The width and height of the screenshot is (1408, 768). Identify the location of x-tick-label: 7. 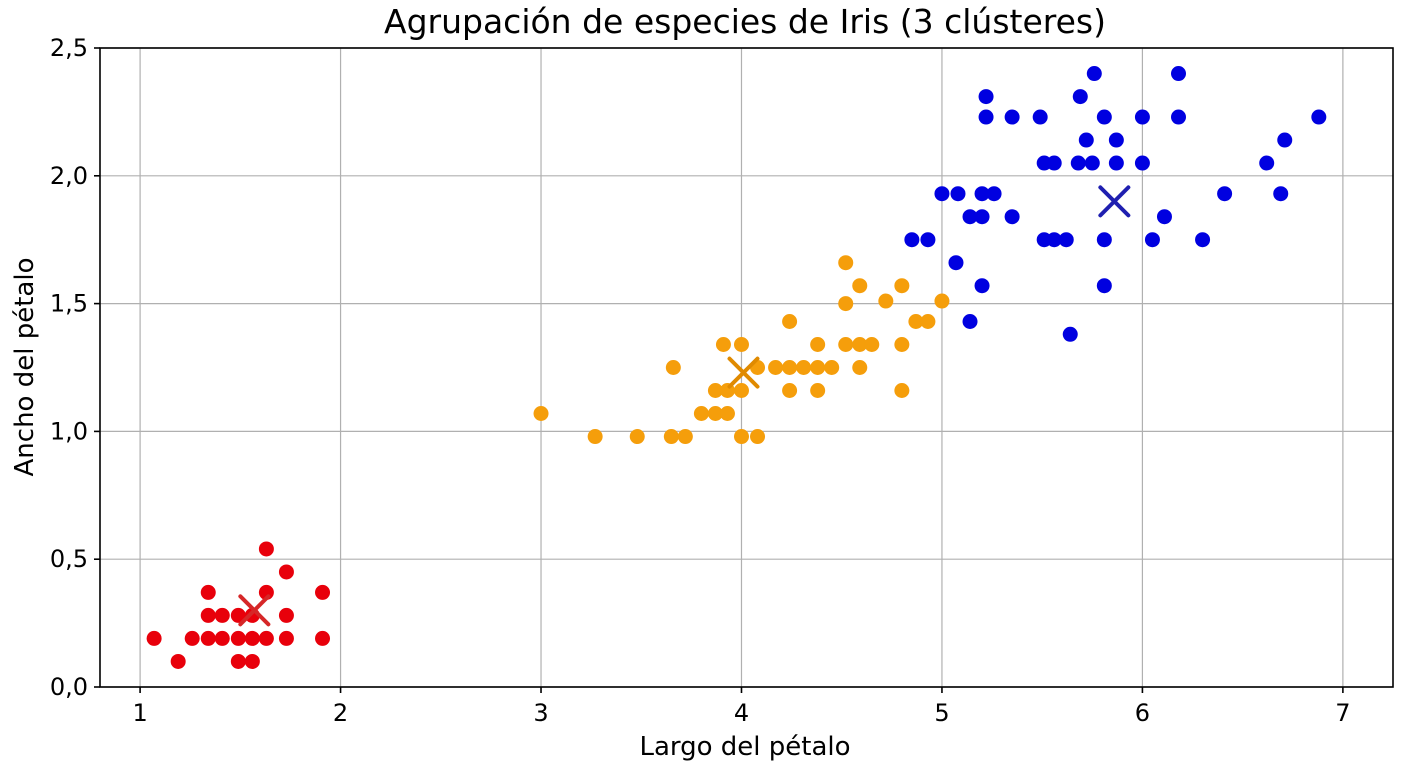
(1342, 713).